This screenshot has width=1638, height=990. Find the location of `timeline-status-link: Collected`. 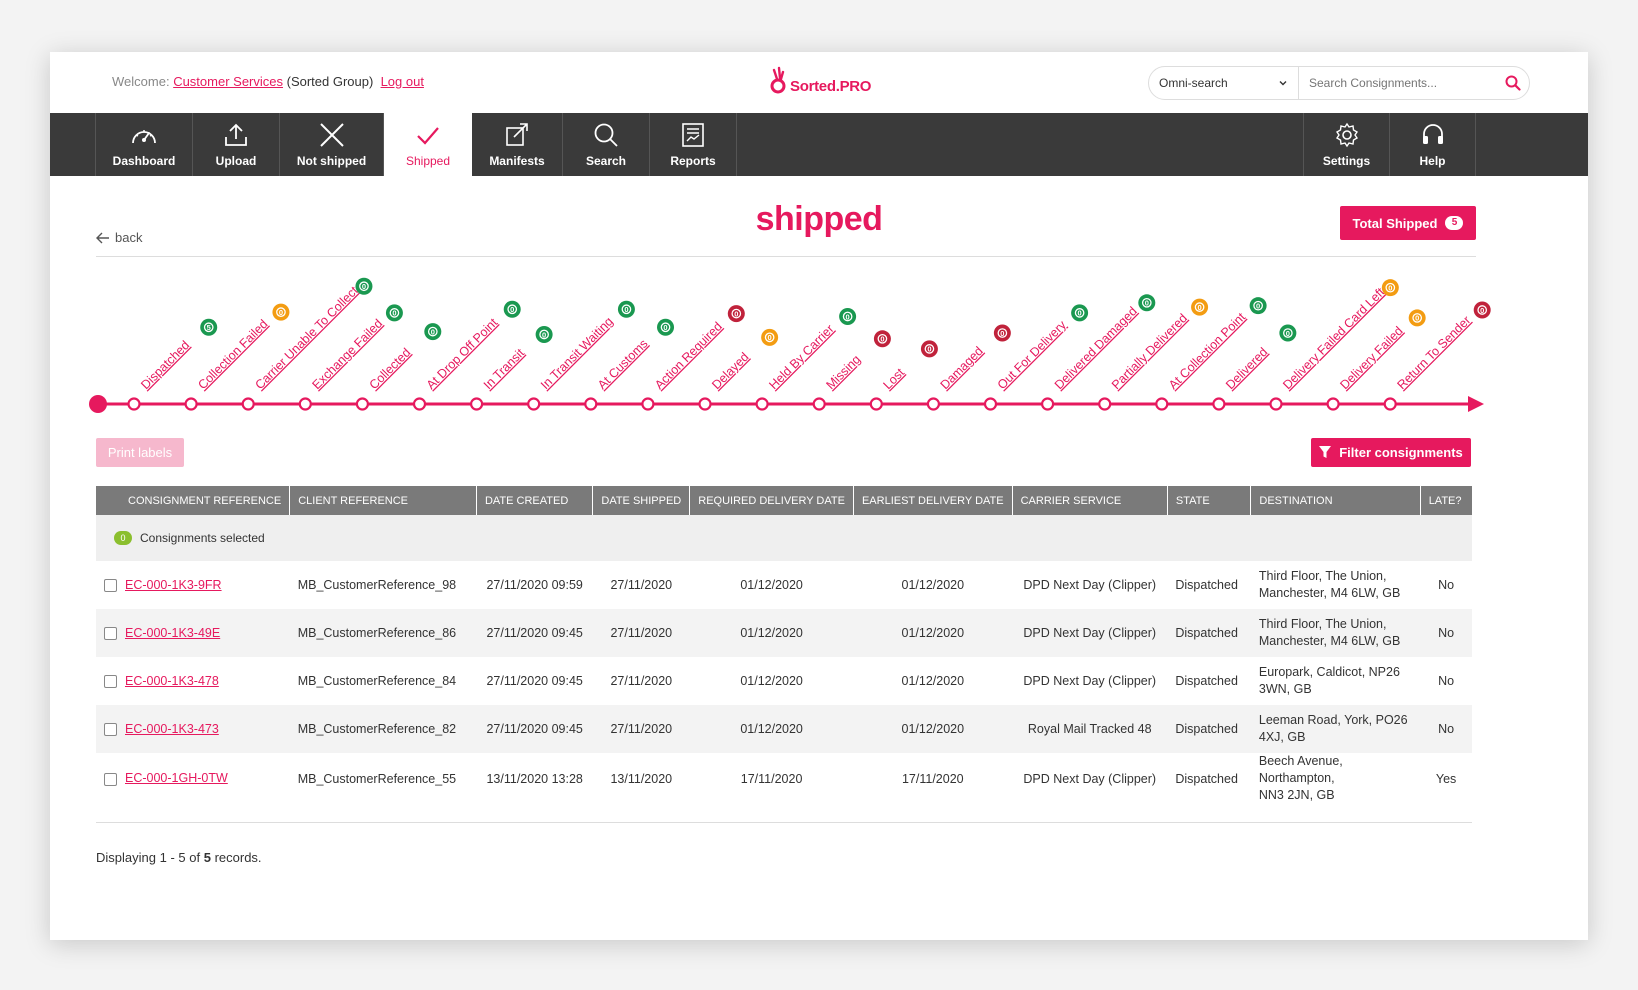

timeline-status-link: Collected is located at coordinates (390, 368).